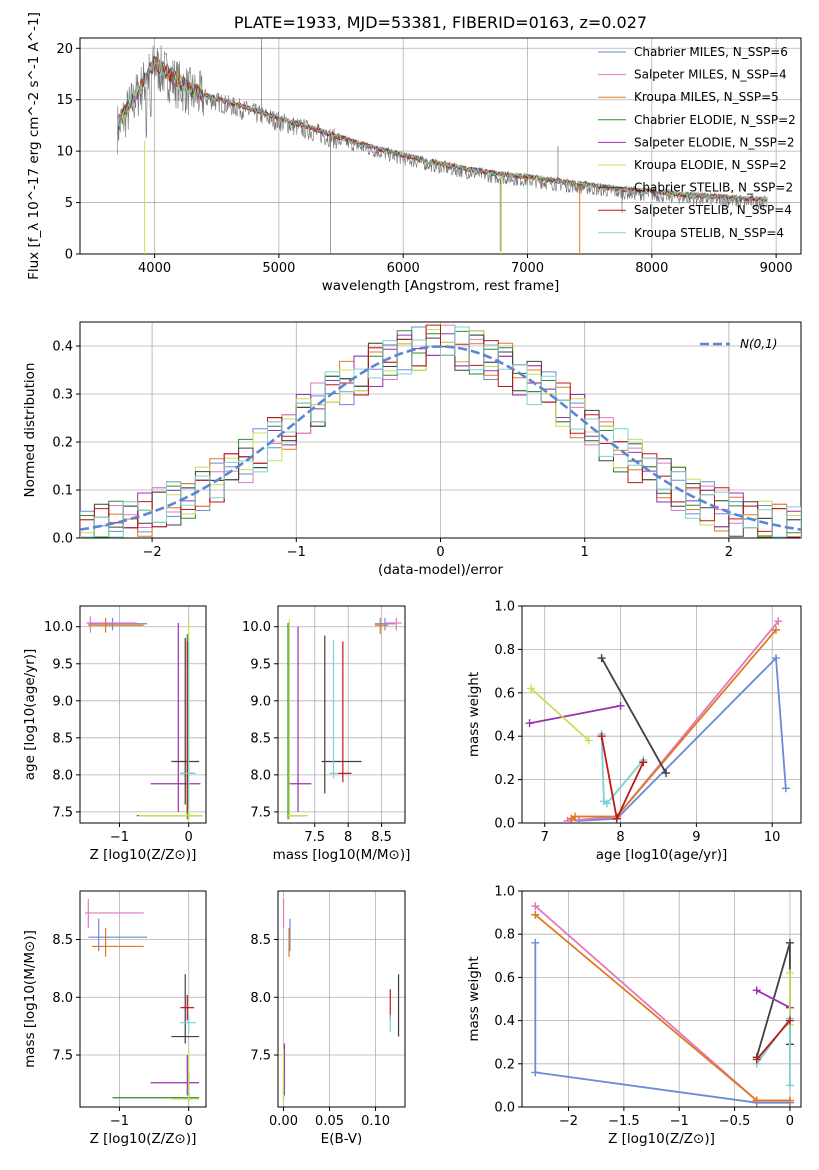  Describe the element at coordinates (527, 268) in the screenshot. I see `x-tick-label: 7000` at that location.